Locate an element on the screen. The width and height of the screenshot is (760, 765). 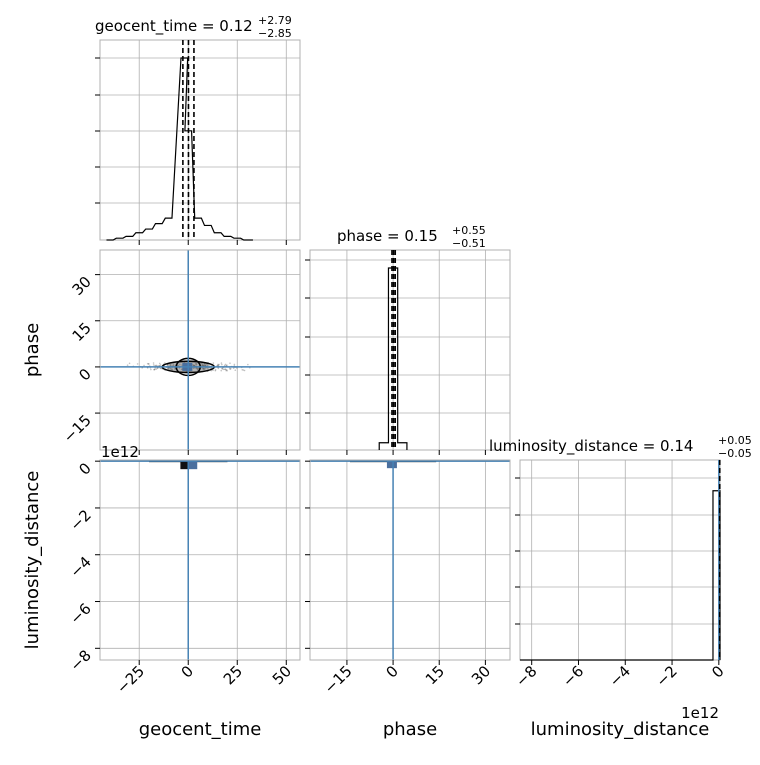
geocent-xtick-label-0: −25 is located at coordinates (130, 679).